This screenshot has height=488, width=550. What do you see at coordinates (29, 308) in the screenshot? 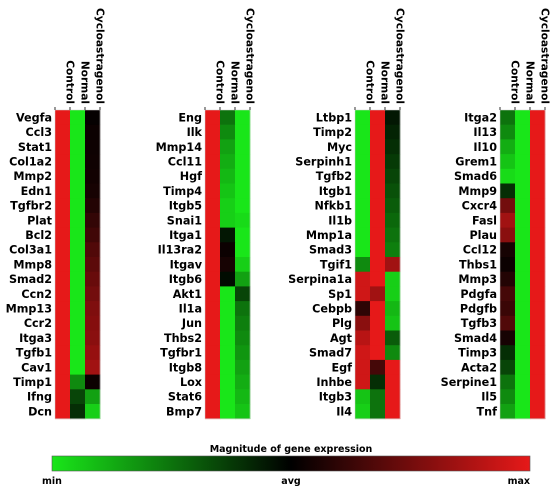
I see `gene-label: Mmp13` at bounding box center [29, 308].